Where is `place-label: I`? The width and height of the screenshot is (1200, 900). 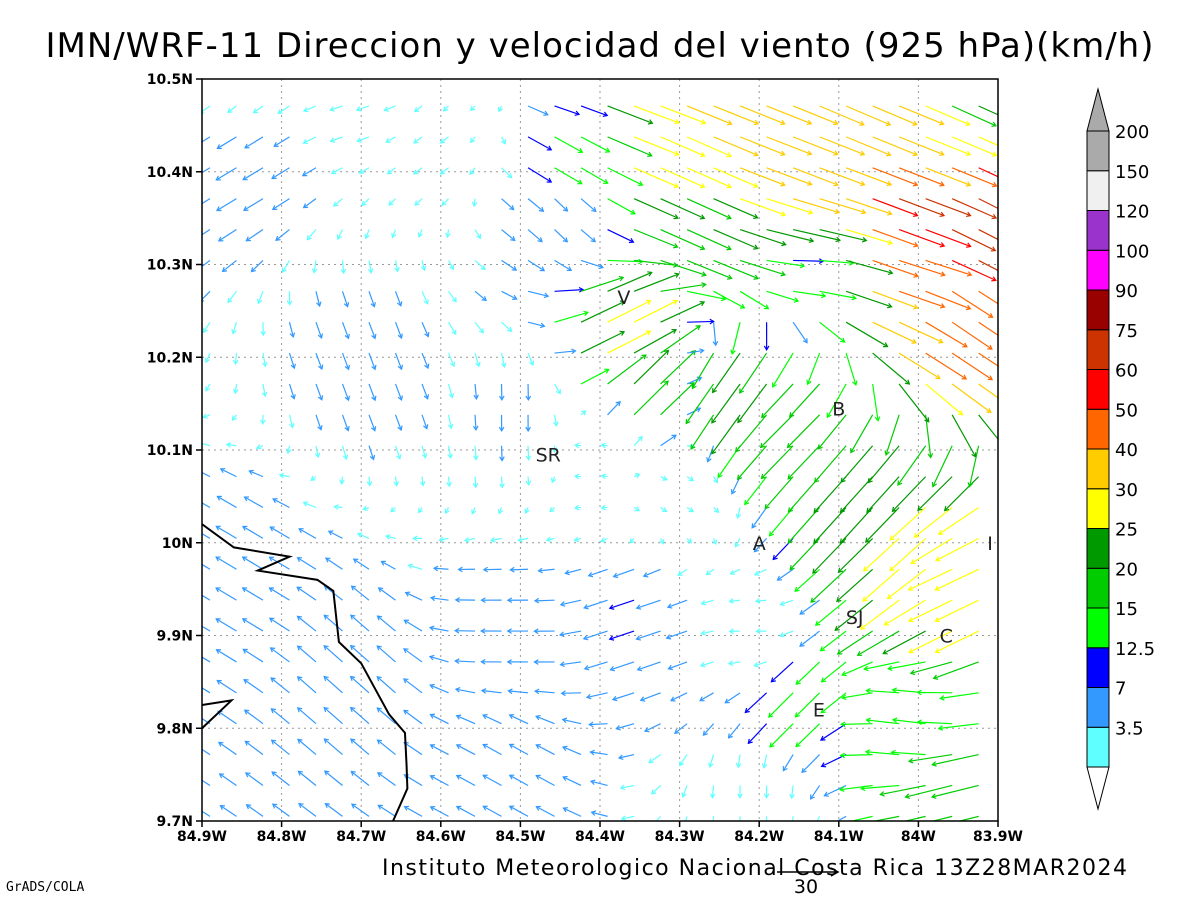 place-label: I is located at coordinates (990, 544).